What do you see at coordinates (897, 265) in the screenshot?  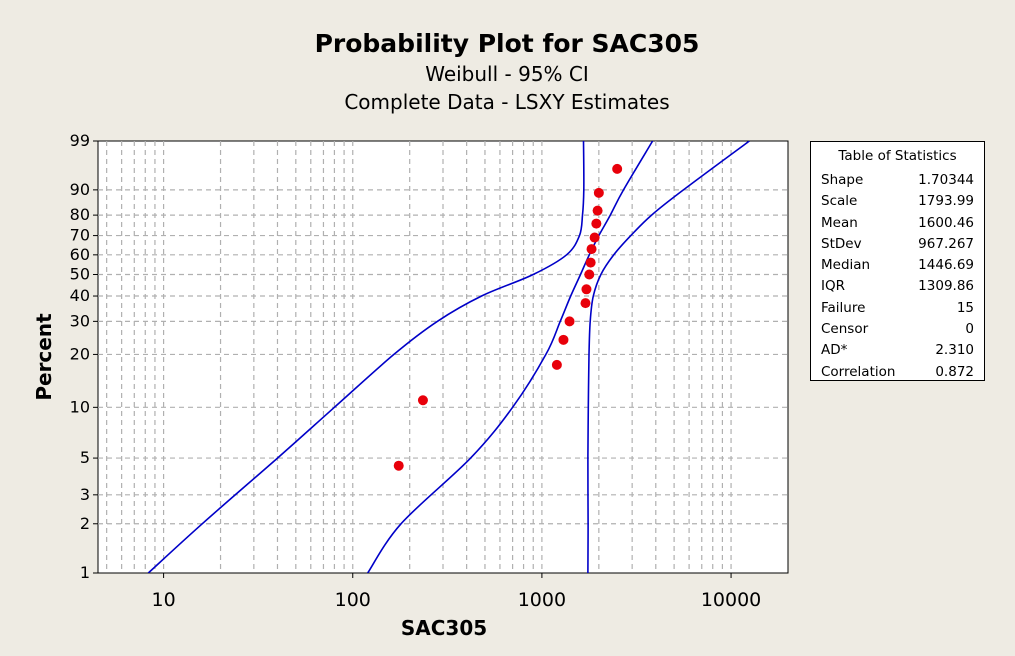 I see `statistics-row: Median 1446.69` at bounding box center [897, 265].